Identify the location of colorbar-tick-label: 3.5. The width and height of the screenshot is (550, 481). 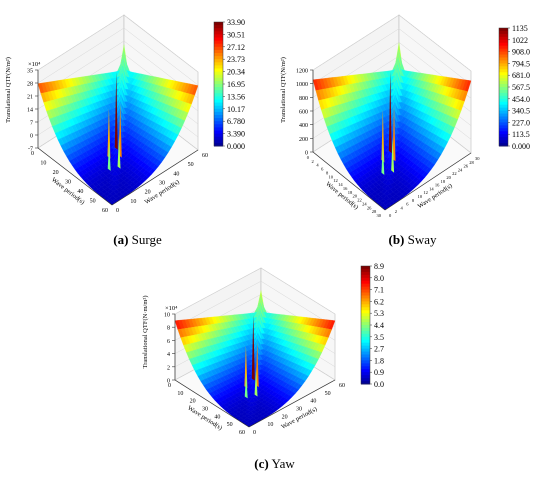
(379, 337).